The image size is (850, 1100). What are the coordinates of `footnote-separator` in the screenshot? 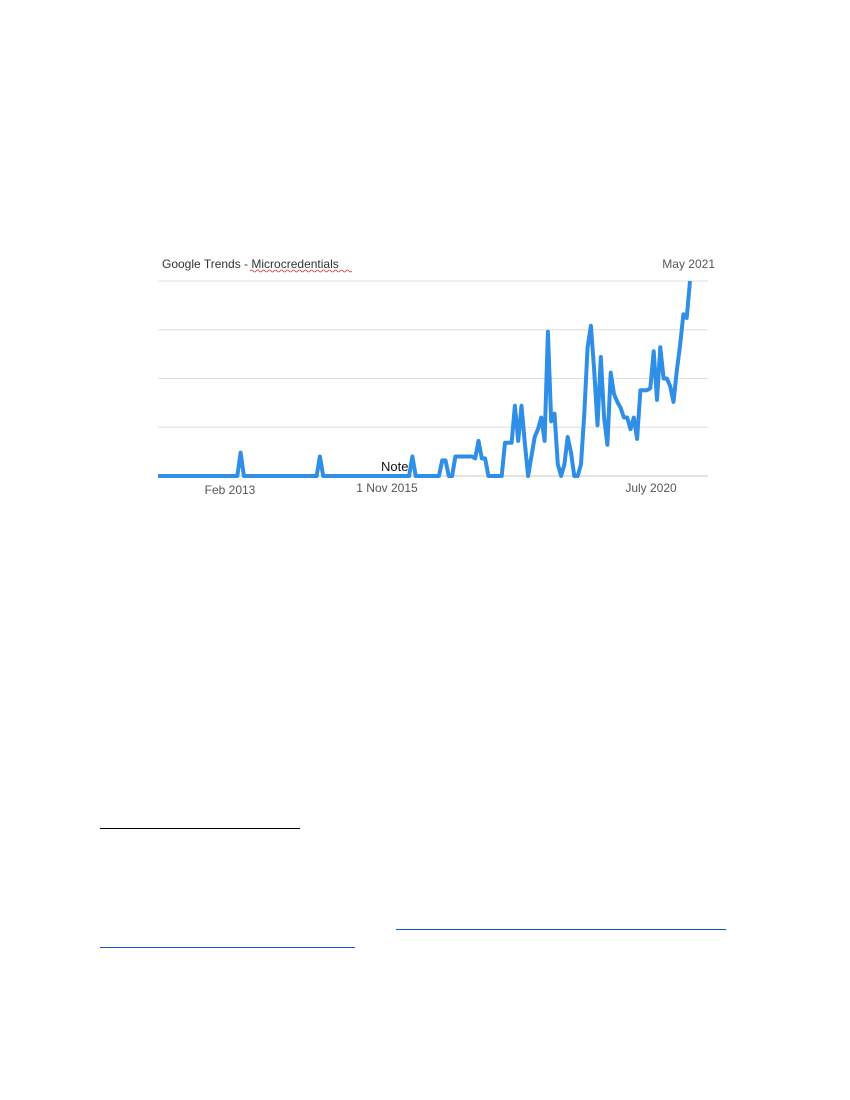 It's located at (200, 828).